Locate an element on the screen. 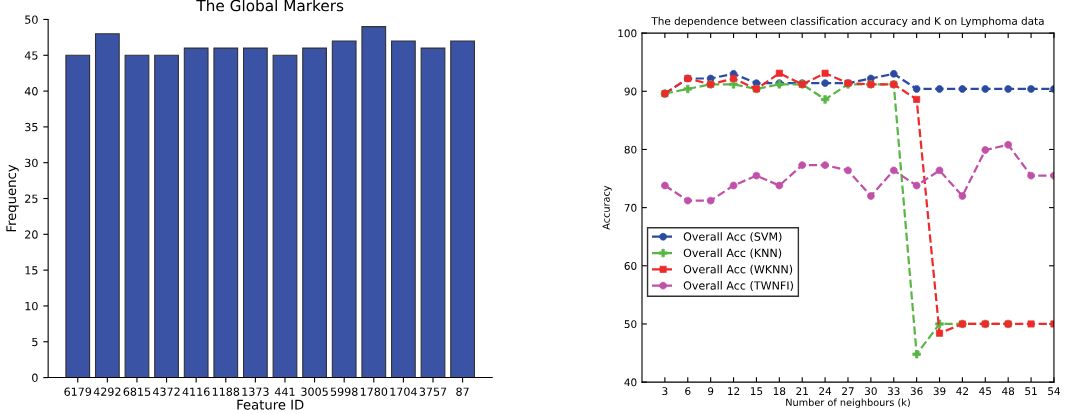 The width and height of the screenshot is (1070, 414). x-tick-label: 54 is located at coordinates (1054, 391).